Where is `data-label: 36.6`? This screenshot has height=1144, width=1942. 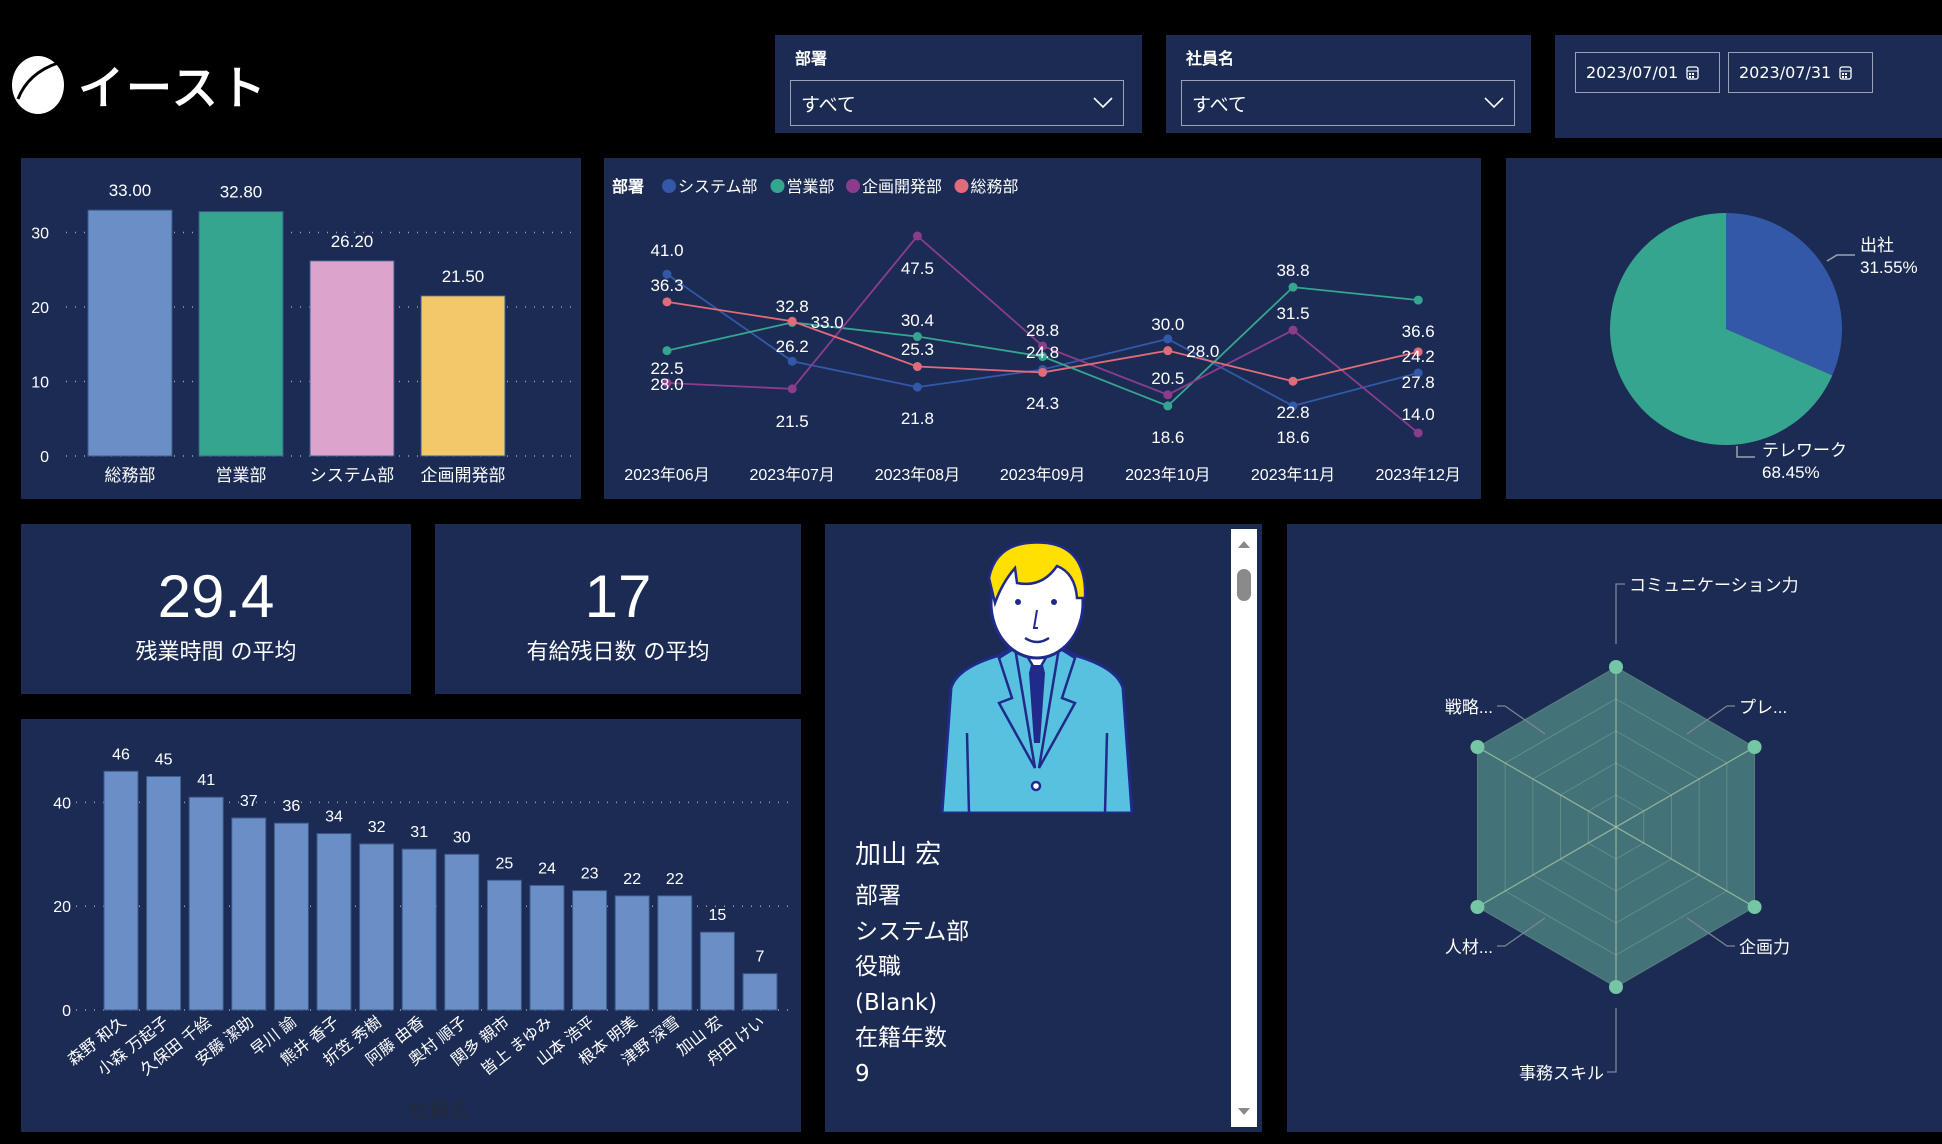 data-label: 36.6 is located at coordinates (1418, 331).